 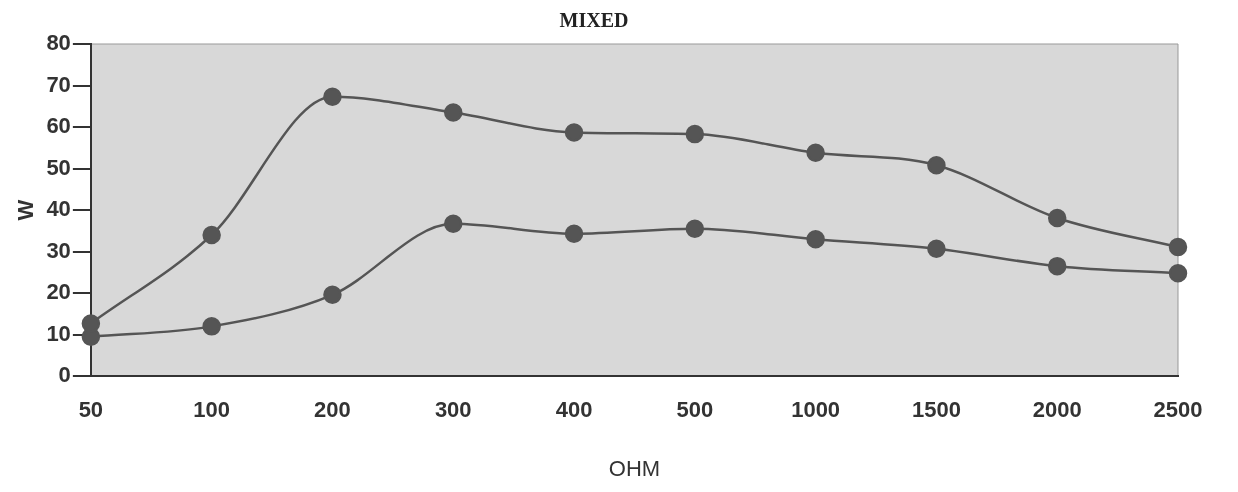 What do you see at coordinates (212, 410) in the screenshot?
I see `x-tick-label: 100` at bounding box center [212, 410].